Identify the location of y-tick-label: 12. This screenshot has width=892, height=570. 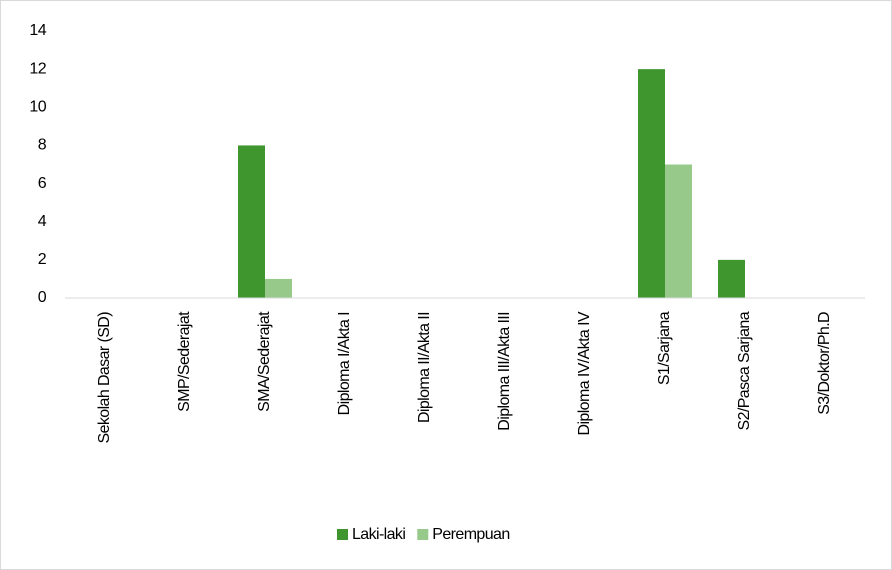
(37, 68).